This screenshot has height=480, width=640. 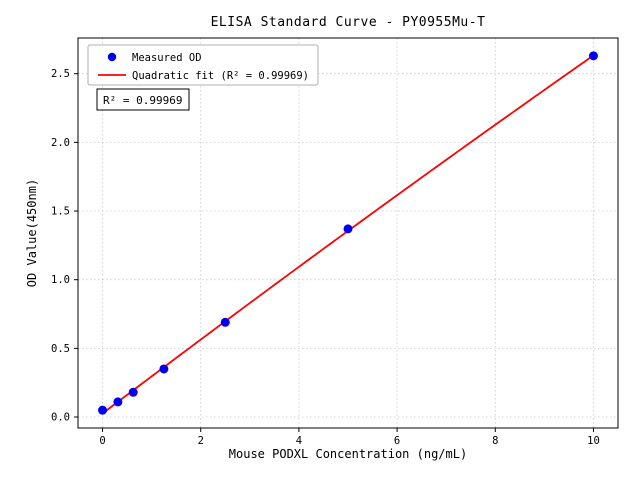 I want to click on y-axis-label: OD Value(450nm), so click(x=32, y=233).